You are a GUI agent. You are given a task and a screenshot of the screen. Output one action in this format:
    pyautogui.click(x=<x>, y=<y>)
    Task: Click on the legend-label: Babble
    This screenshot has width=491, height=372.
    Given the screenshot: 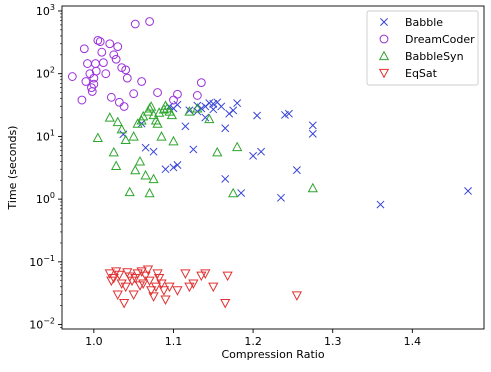 What is the action you would take?
    pyautogui.click(x=424, y=22)
    